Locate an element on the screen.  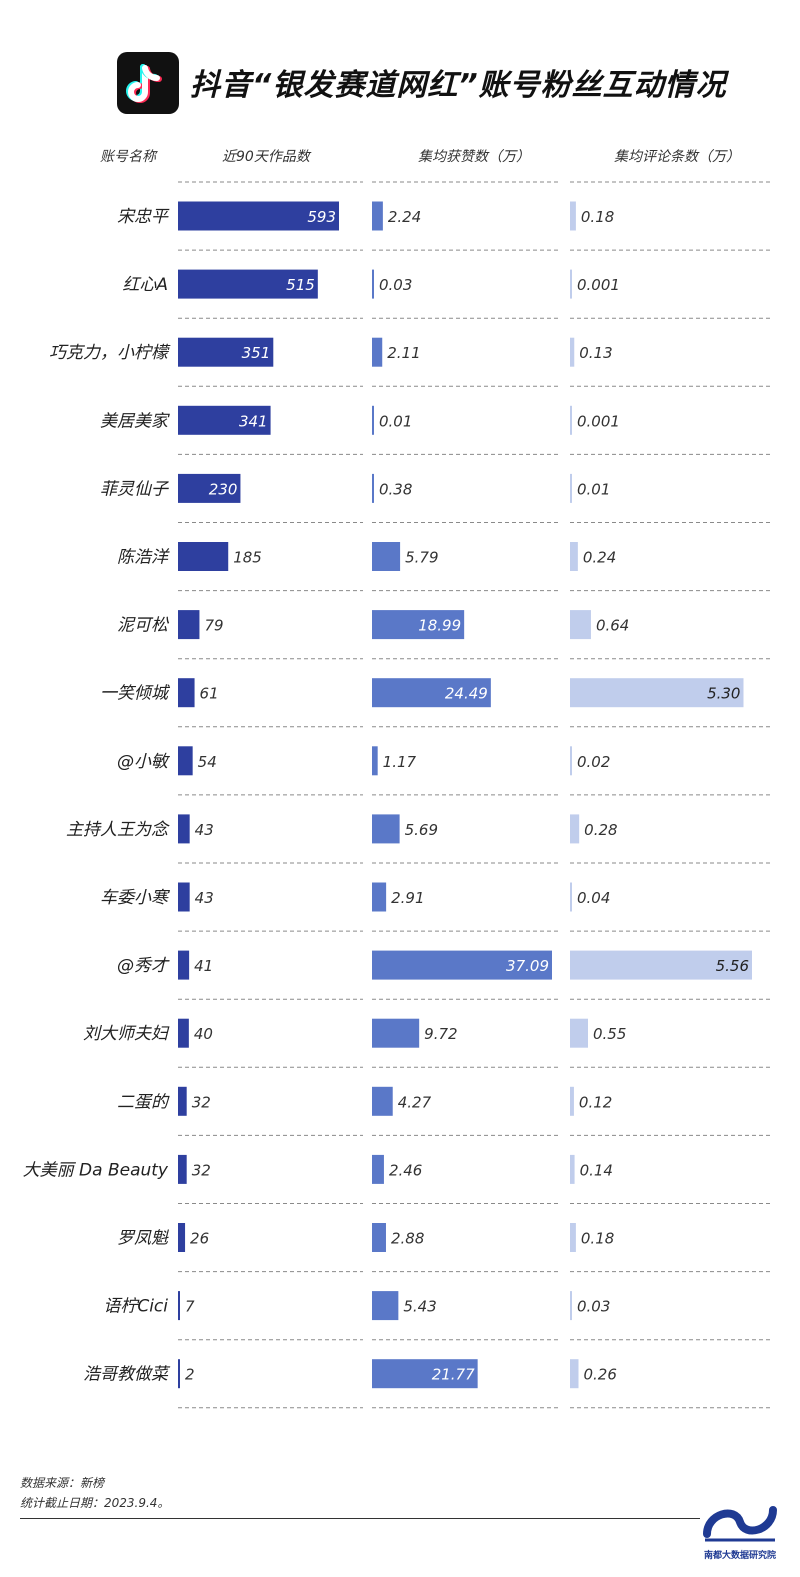
likes-value-label: 24.49 is located at coordinates (466, 694).